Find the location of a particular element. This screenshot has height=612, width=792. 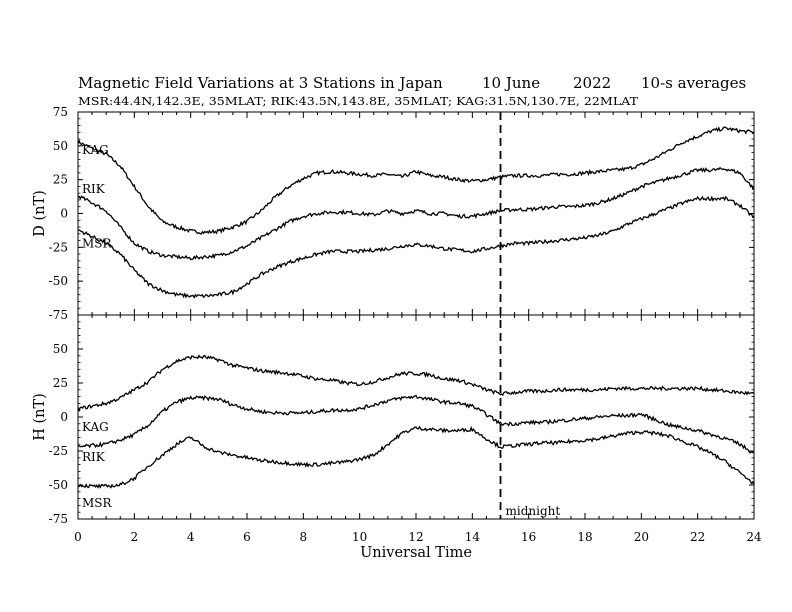

x-tick-label: 12 is located at coordinates (415, 537).